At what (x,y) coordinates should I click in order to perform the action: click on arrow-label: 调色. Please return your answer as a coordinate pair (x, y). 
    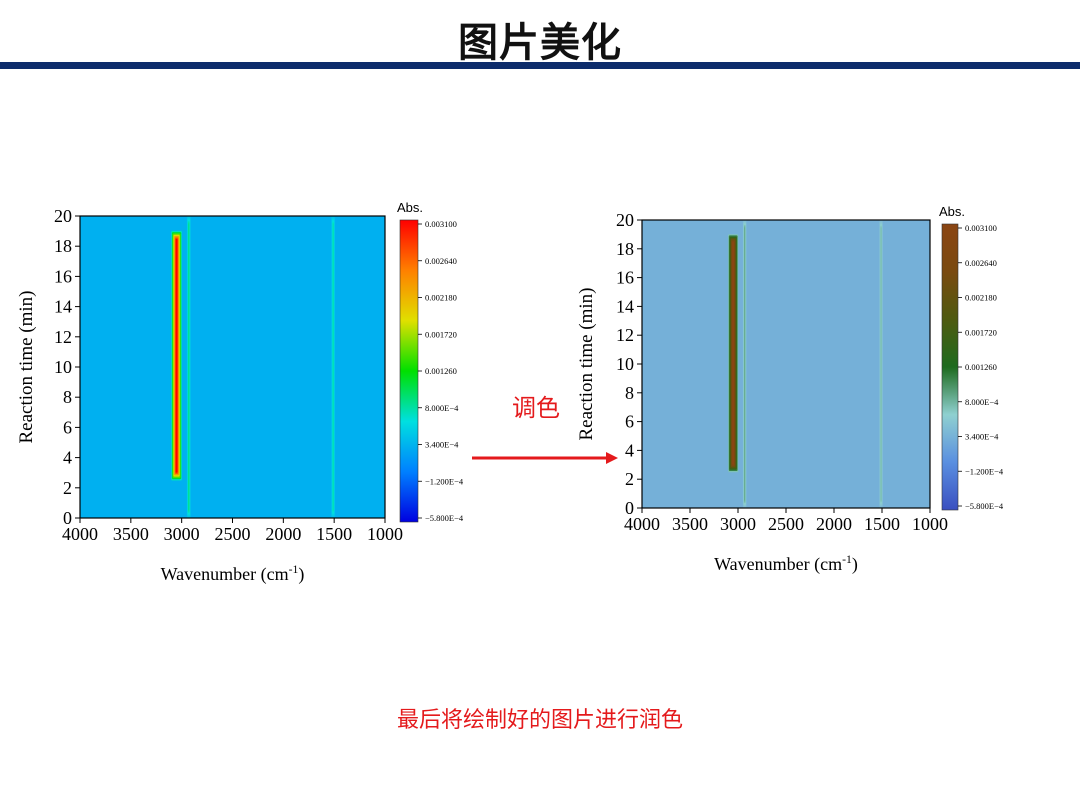
    Looking at the image, I should click on (536, 408).